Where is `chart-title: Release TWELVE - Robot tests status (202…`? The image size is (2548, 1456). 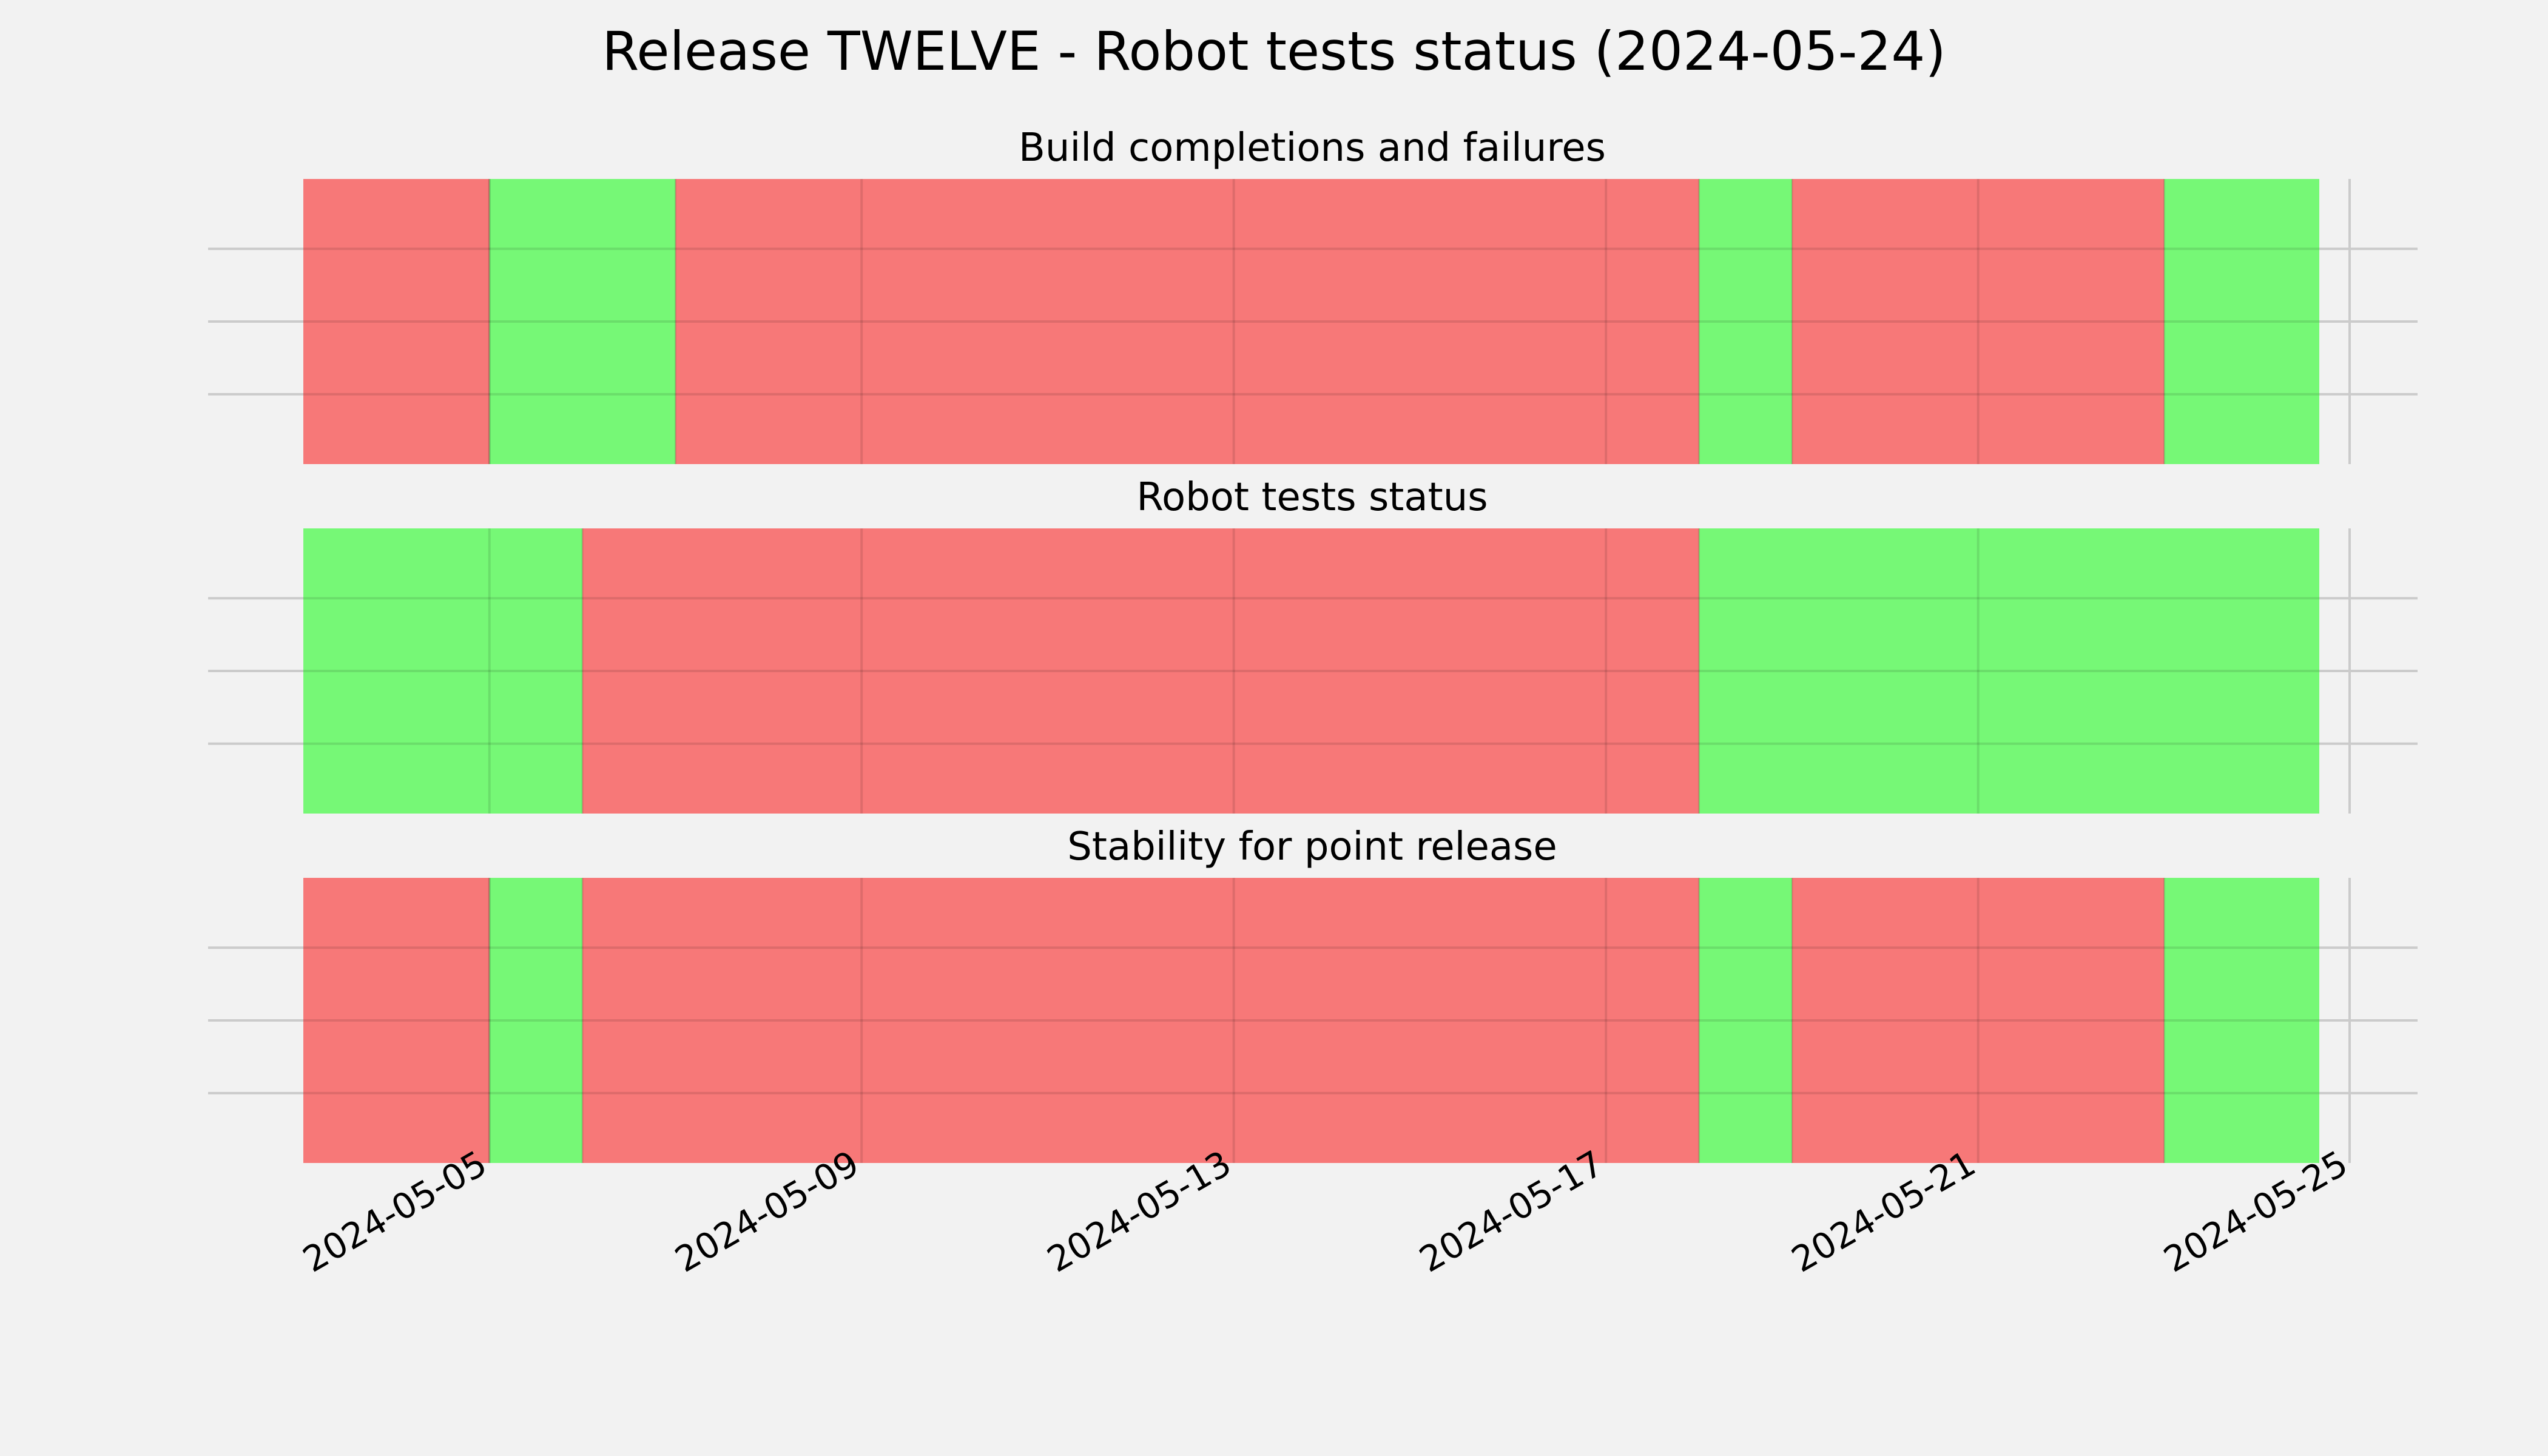 chart-title: Release TWELVE - Robot tests status (202… is located at coordinates (1274, 51).